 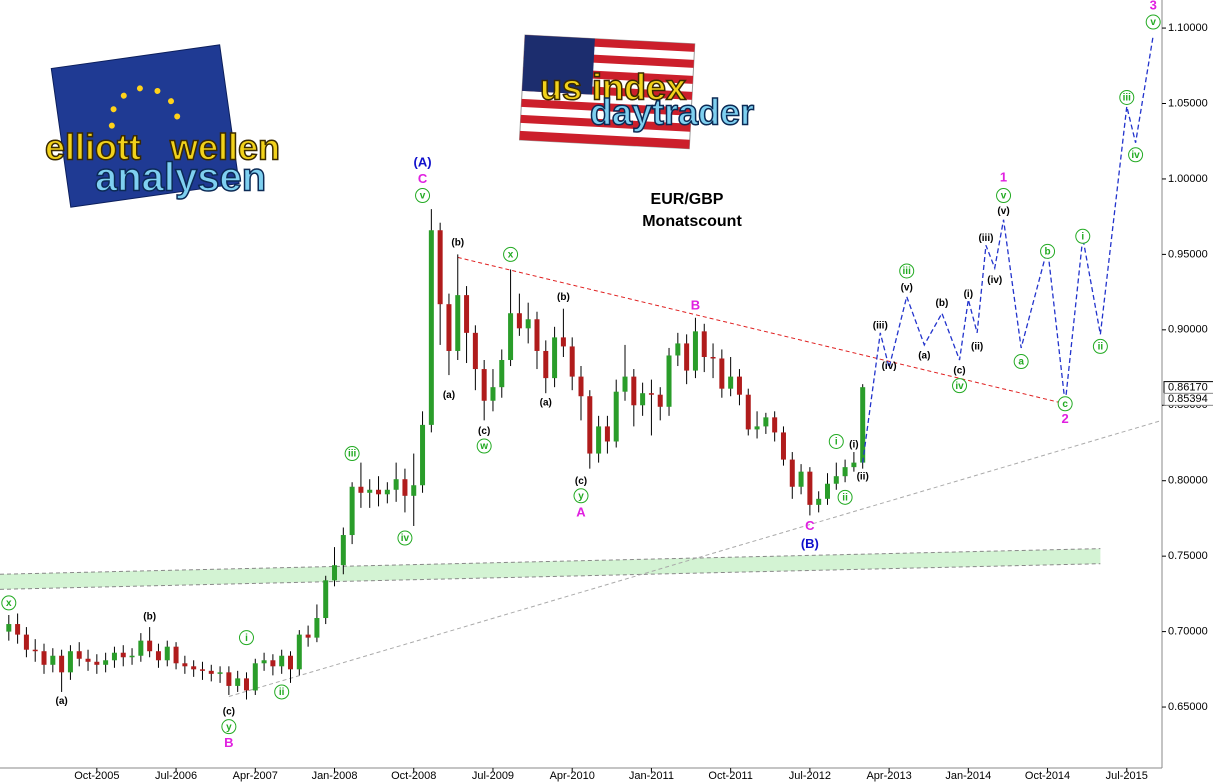 What do you see at coordinates (493, 776) in the screenshot?
I see `x-tick-label: Jul-2009` at bounding box center [493, 776].